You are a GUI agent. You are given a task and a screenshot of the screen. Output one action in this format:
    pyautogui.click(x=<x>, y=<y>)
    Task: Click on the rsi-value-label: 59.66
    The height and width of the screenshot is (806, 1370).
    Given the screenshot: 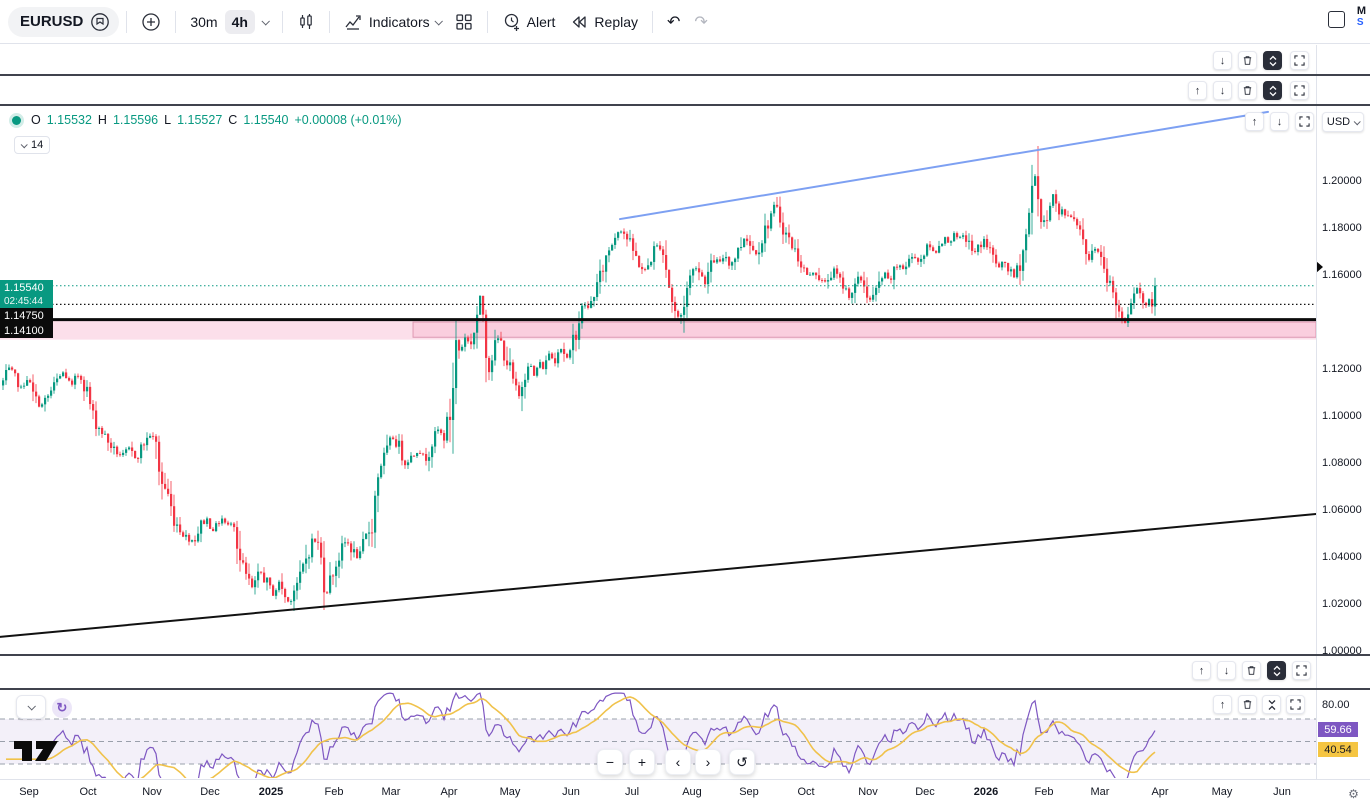 What is the action you would take?
    pyautogui.click(x=1338, y=729)
    